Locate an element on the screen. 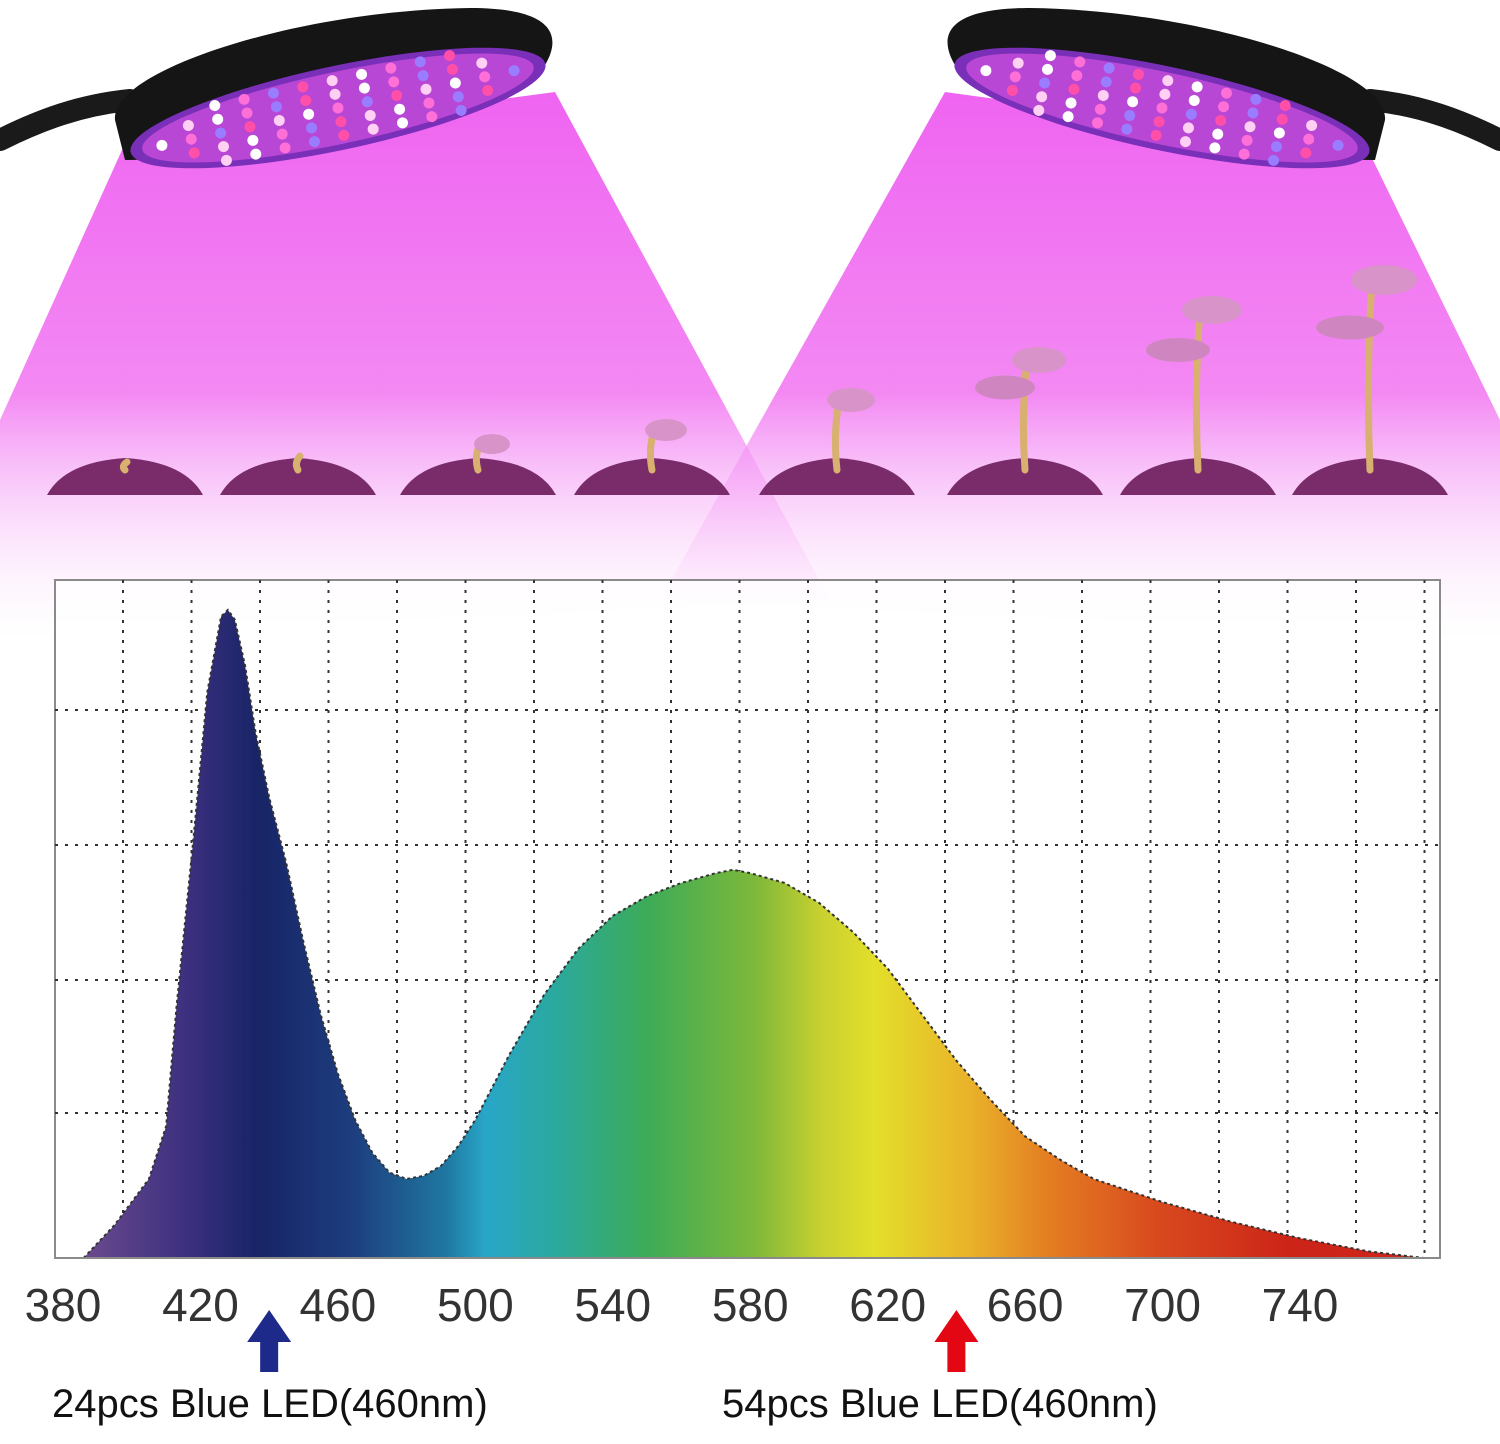 This screenshot has height=1444, width=1500. x-tick-label: 380 is located at coordinates (63, 1305).